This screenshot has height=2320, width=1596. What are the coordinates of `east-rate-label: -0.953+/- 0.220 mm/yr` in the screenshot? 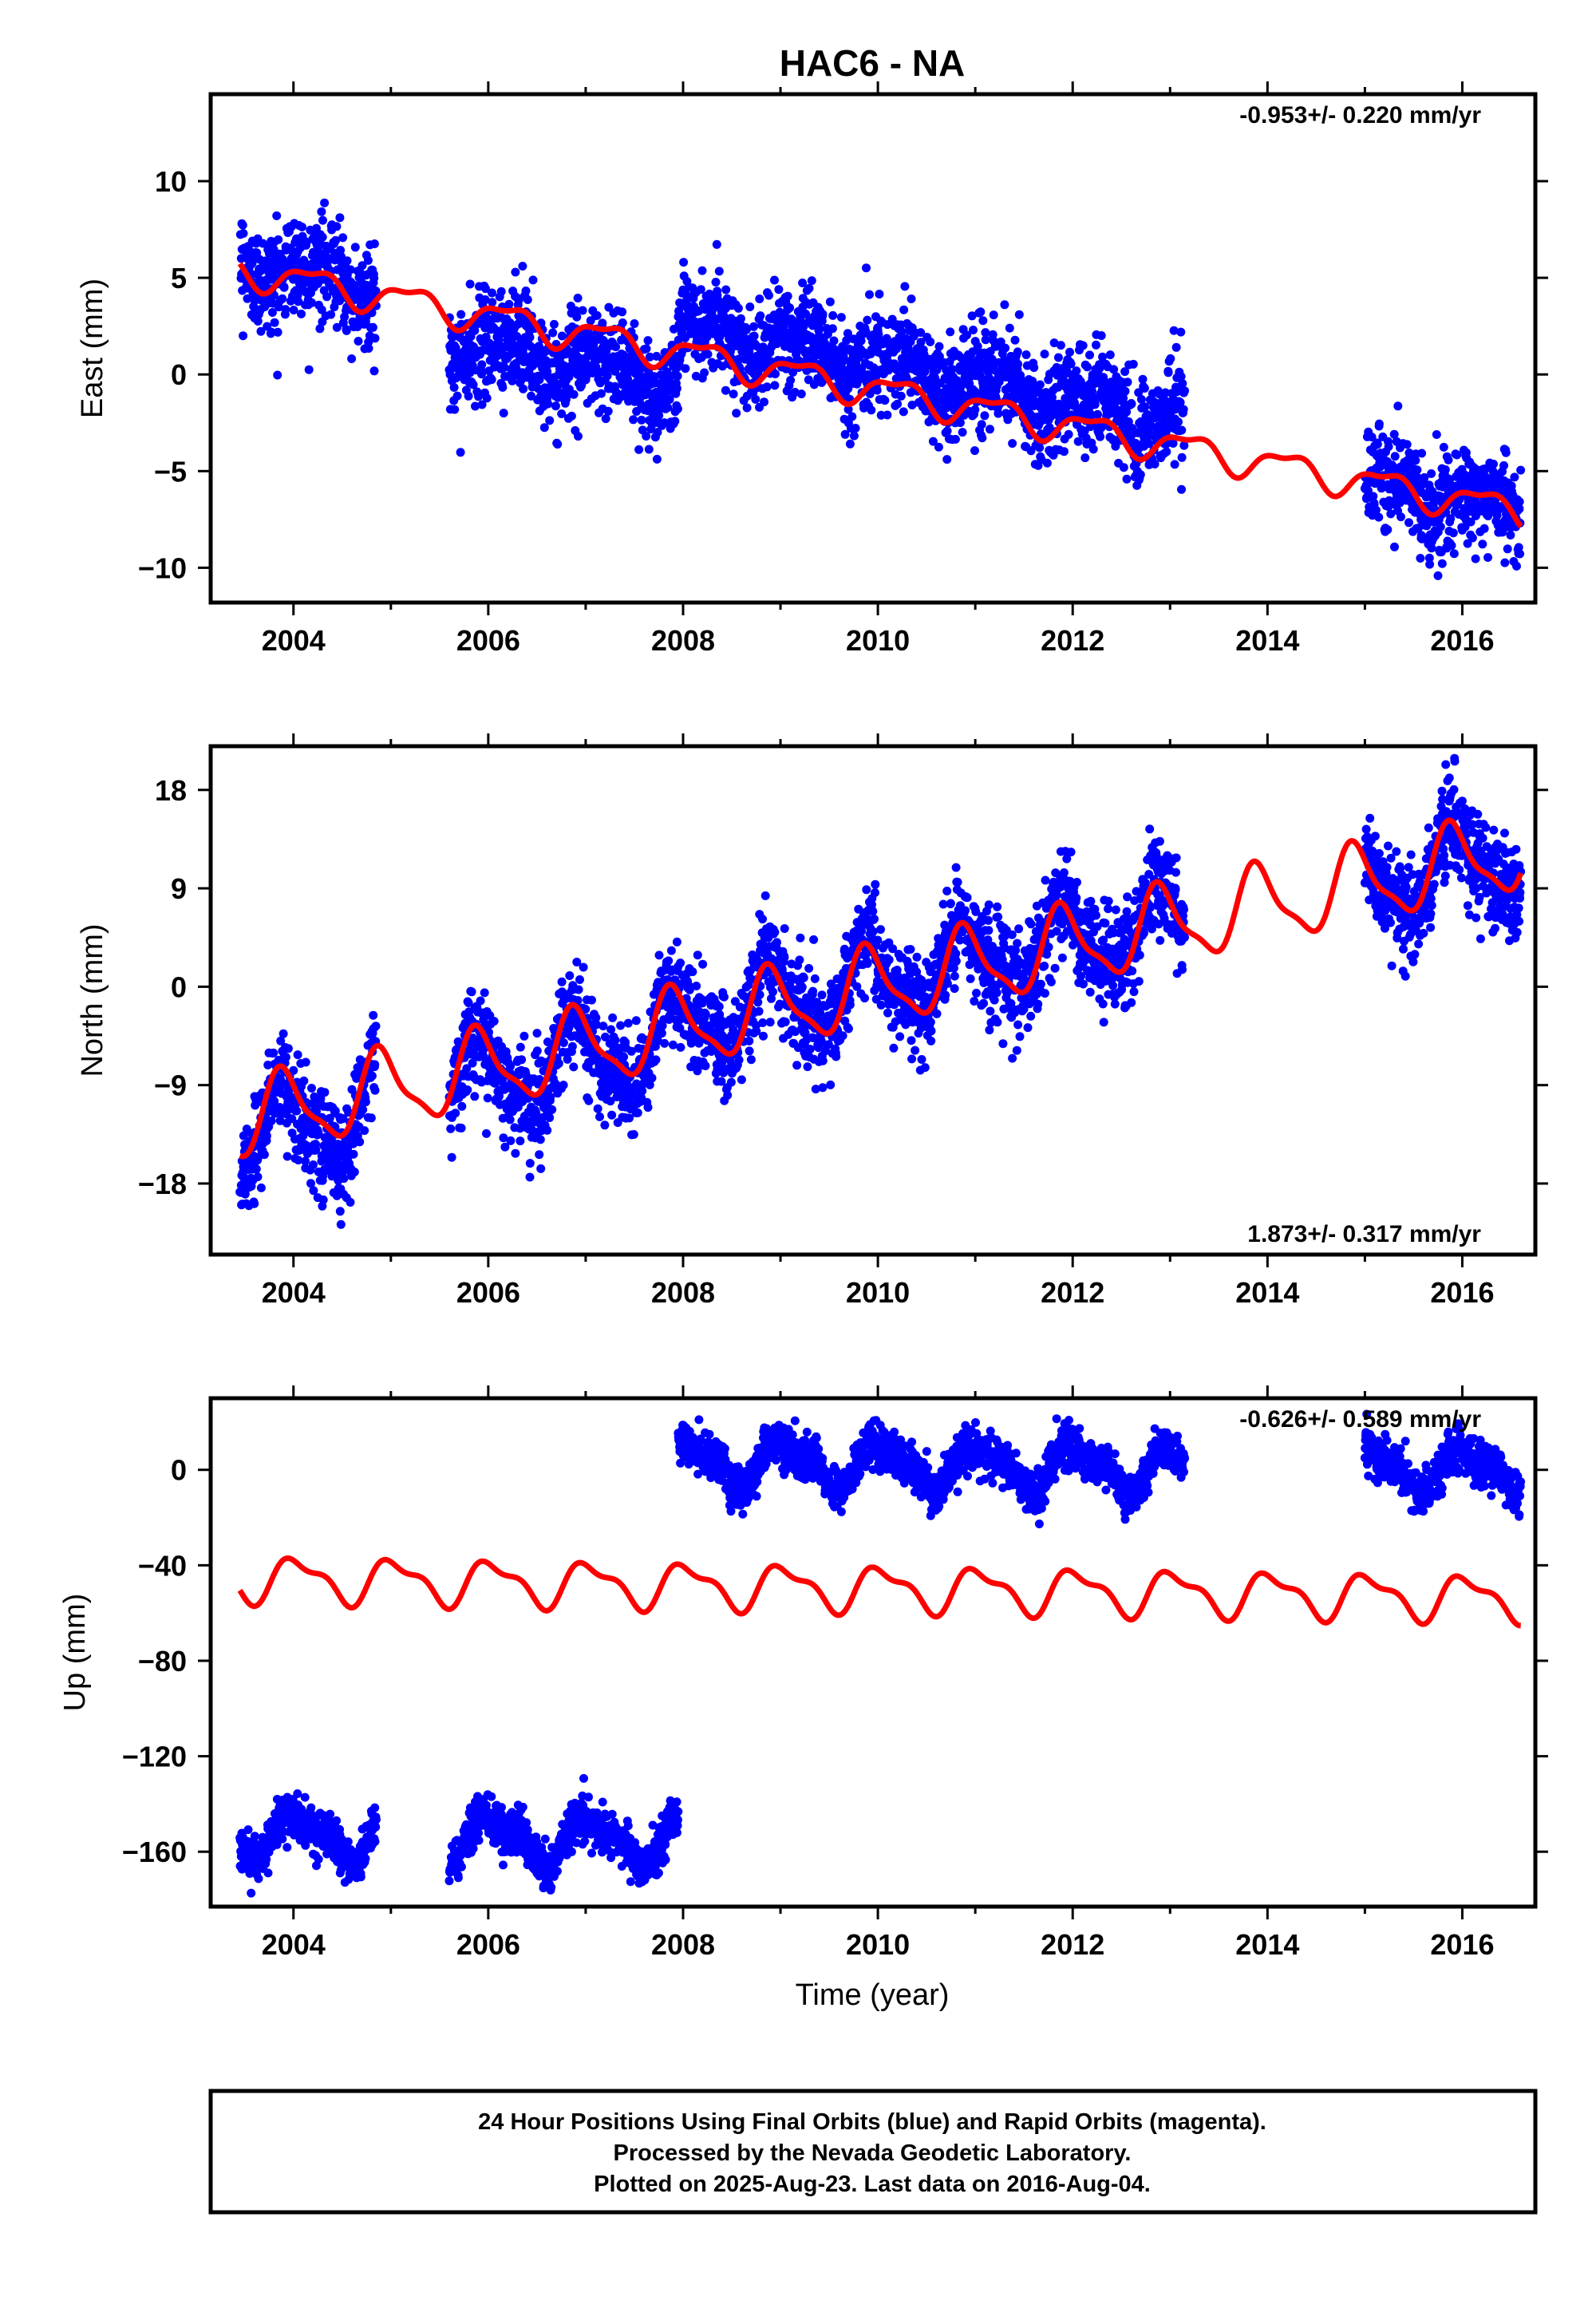 It's located at (1360, 115).